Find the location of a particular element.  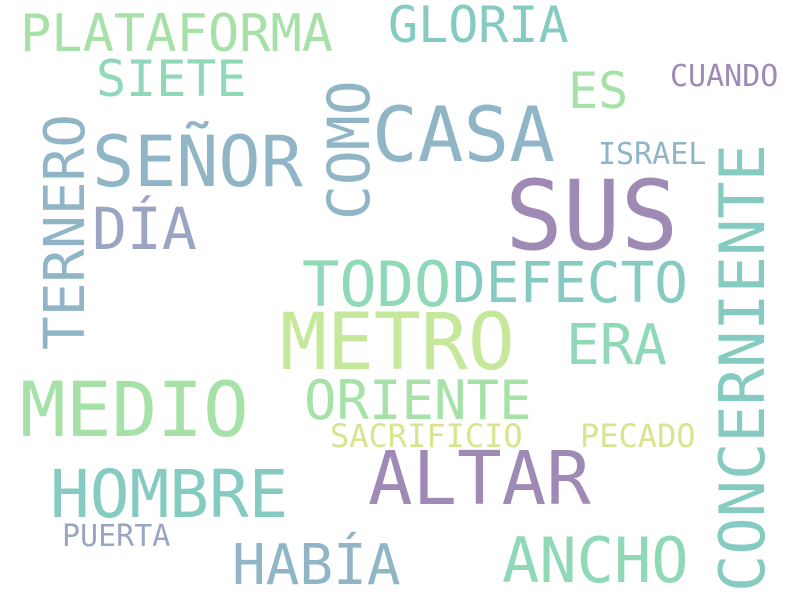

word-altar: ALTAR is located at coordinates (479, 479).